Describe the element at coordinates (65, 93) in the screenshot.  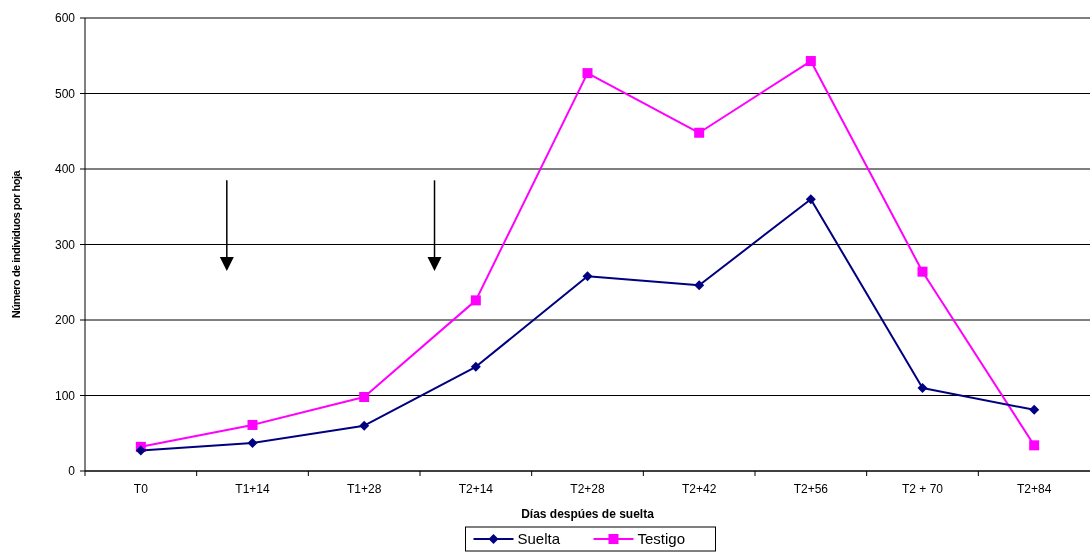
I see `y-tick-label: 500` at that location.